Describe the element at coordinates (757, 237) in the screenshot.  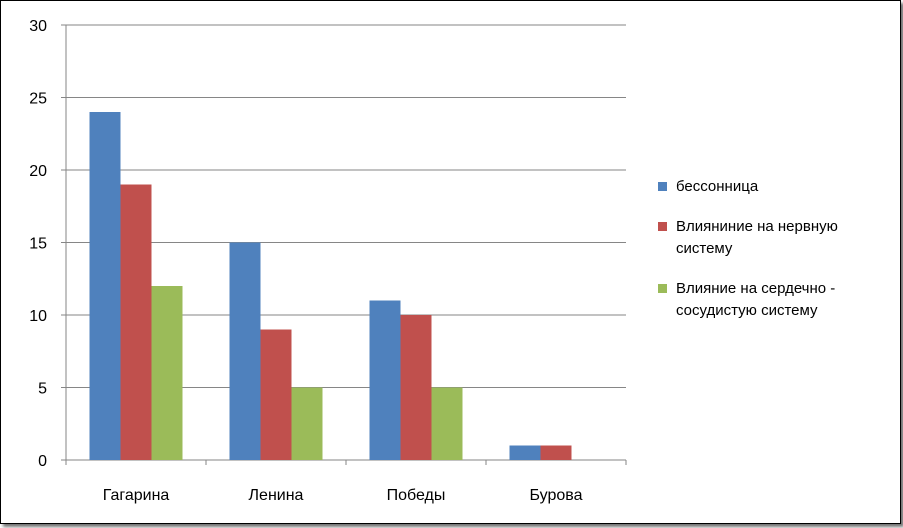
I see `legend-label-nervous-system: Влияниние на нервную систему` at that location.